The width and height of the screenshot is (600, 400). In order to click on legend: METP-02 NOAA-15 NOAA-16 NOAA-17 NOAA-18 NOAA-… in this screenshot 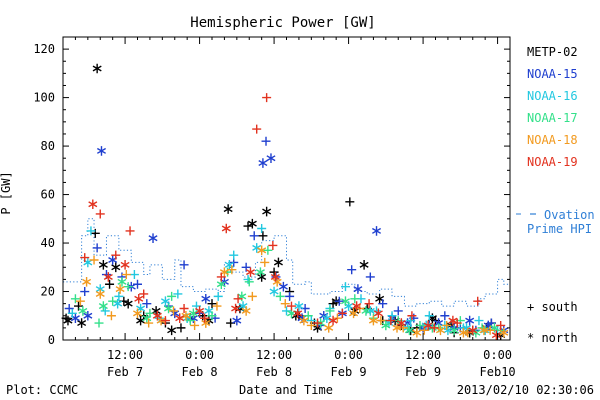, I will do `click(555, 195)`.